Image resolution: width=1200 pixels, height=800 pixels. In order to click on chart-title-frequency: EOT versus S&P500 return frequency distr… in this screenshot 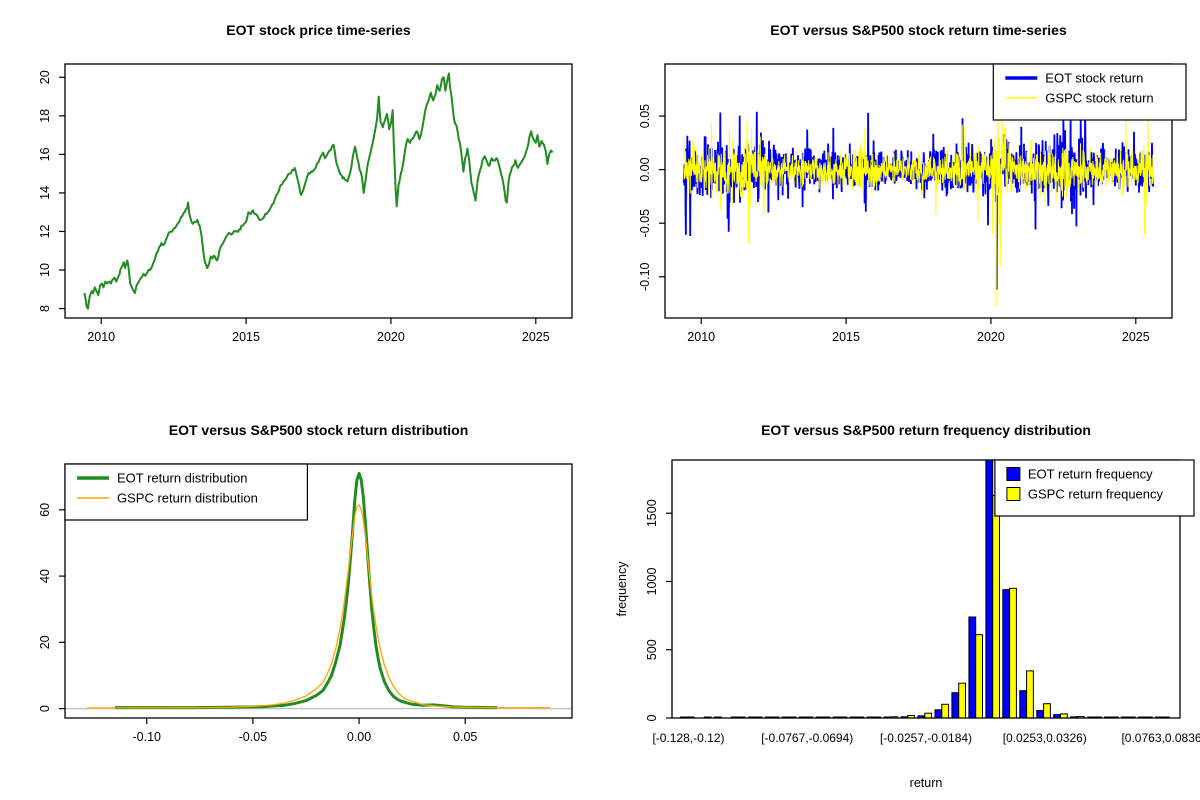, I will do `click(926, 430)`.